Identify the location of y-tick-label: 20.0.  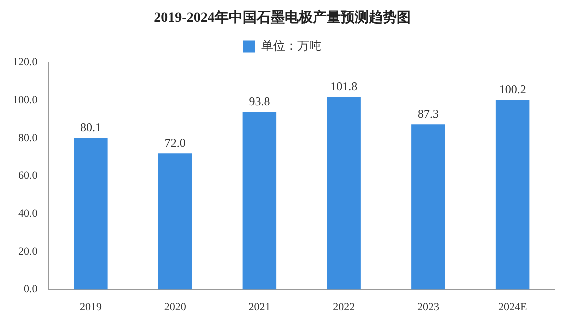
(28, 252).